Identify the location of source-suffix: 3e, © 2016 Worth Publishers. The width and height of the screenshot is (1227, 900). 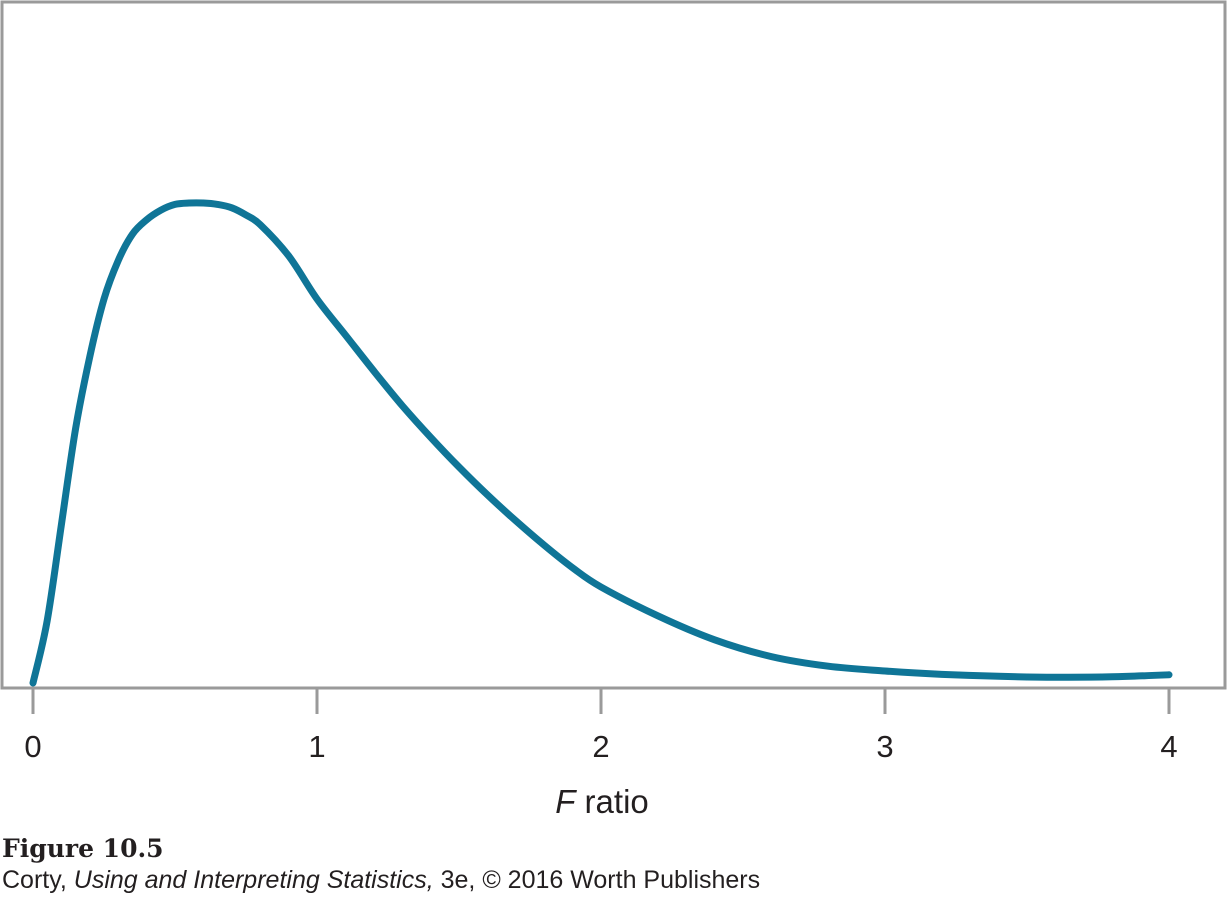
(597, 880).